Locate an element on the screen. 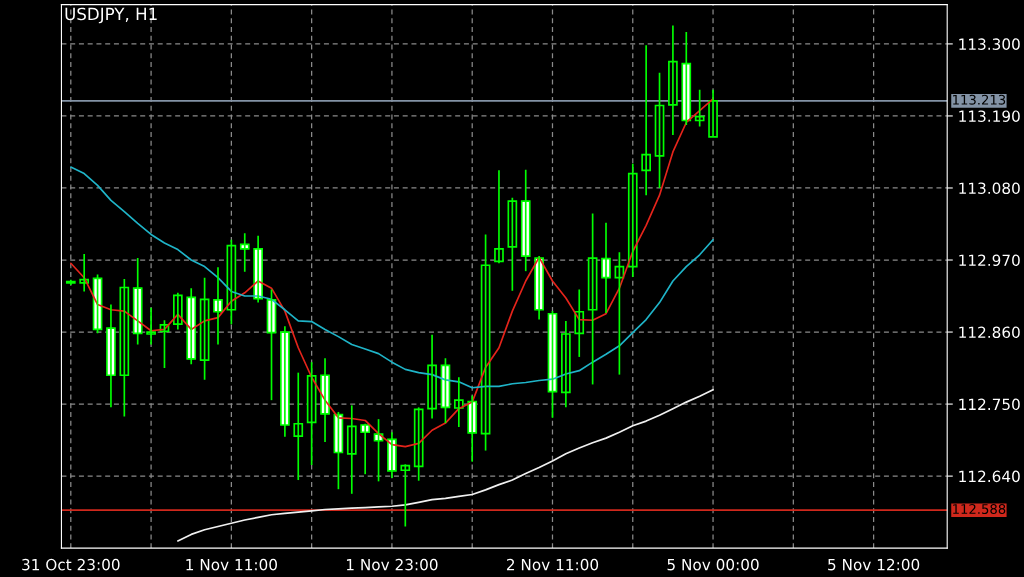 This screenshot has height=577, width=1024. y-tick-label: 113.300 is located at coordinates (989, 44).